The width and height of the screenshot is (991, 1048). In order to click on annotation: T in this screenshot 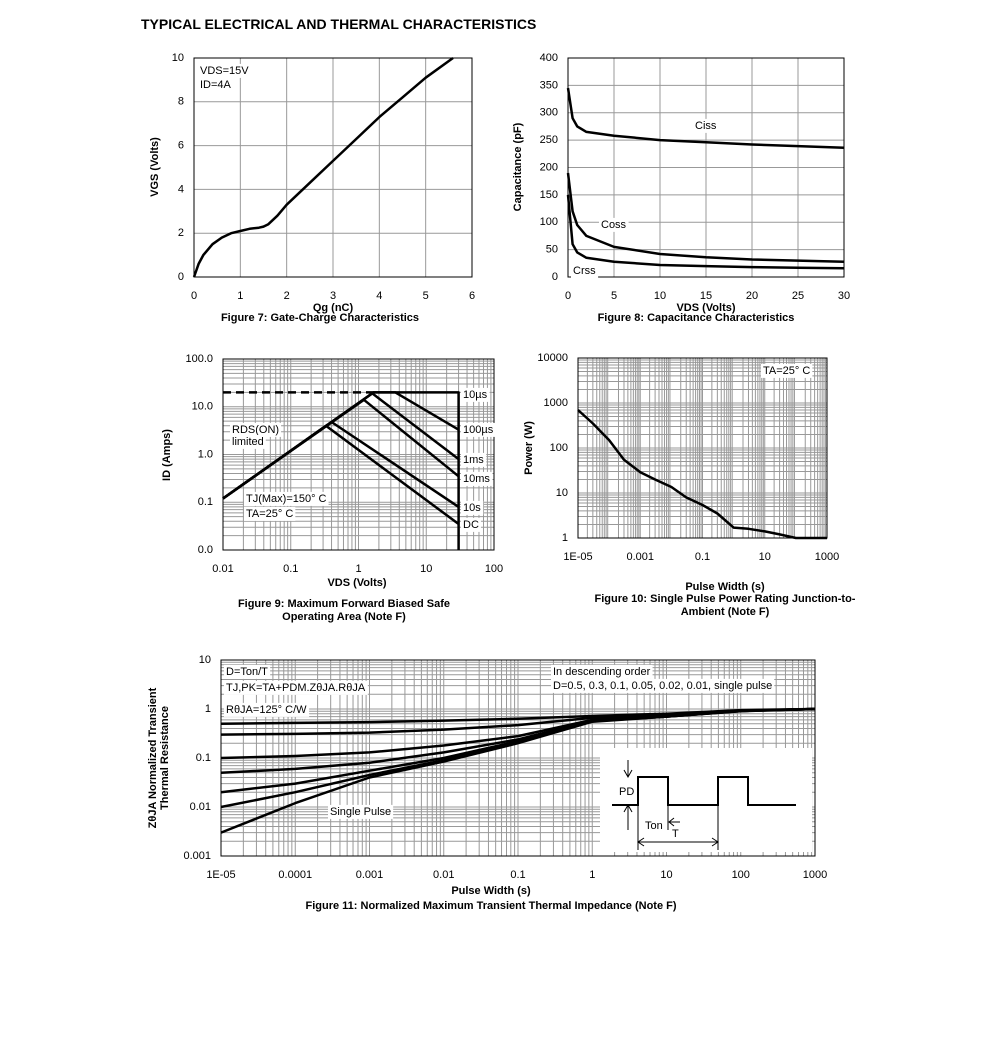, I will do `click(675, 834)`.